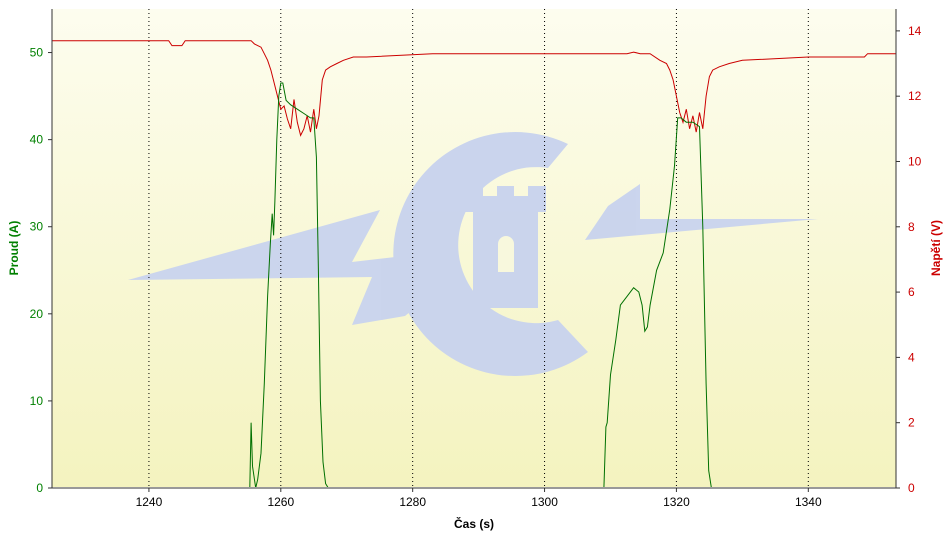 This screenshot has width=951, height=536. Describe the element at coordinates (149, 502) in the screenshot. I see `x-tick-label: 1240` at that location.